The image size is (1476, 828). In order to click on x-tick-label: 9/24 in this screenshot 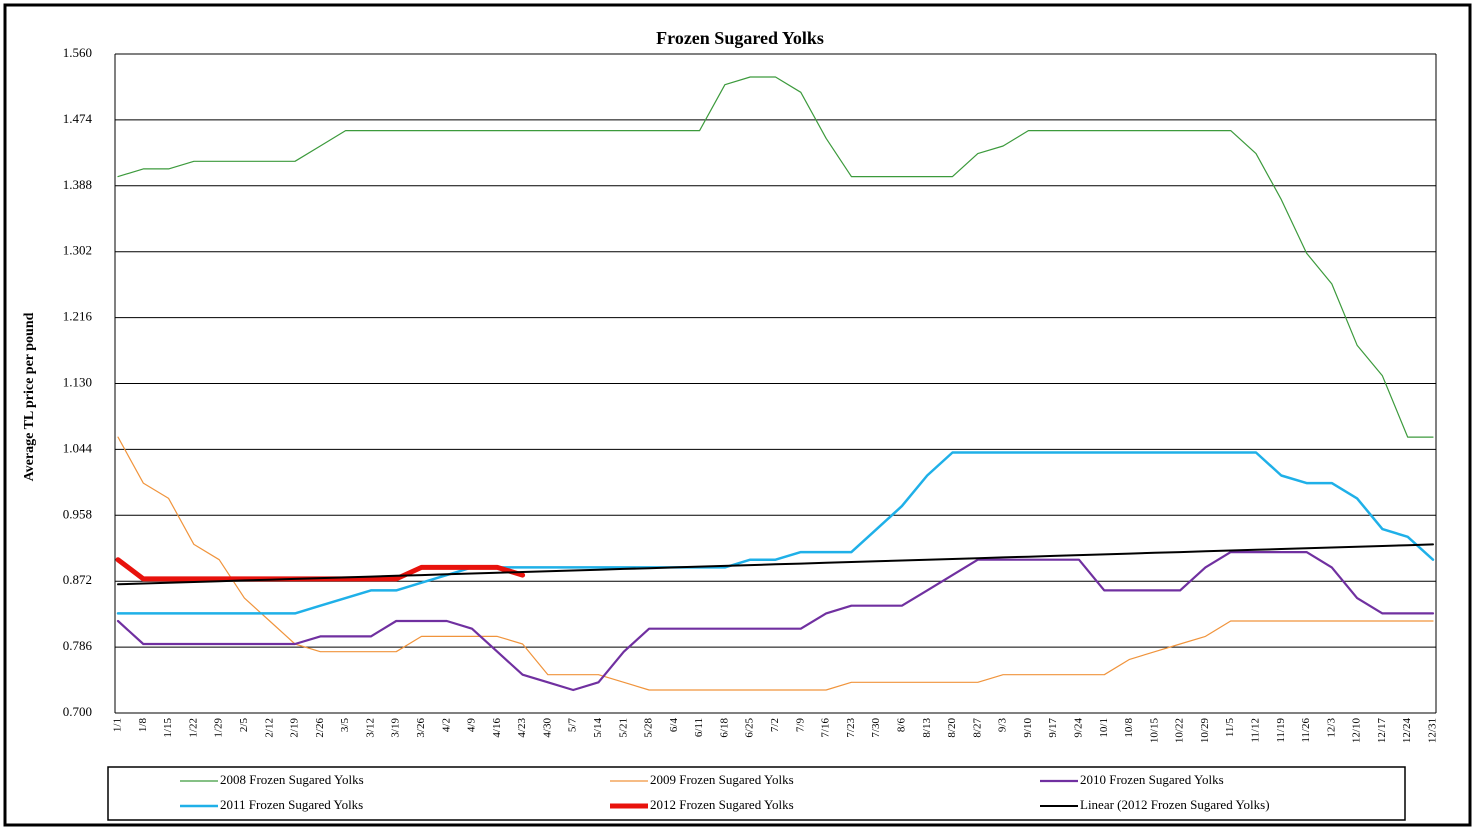, I will do `click(1078, 728)`.